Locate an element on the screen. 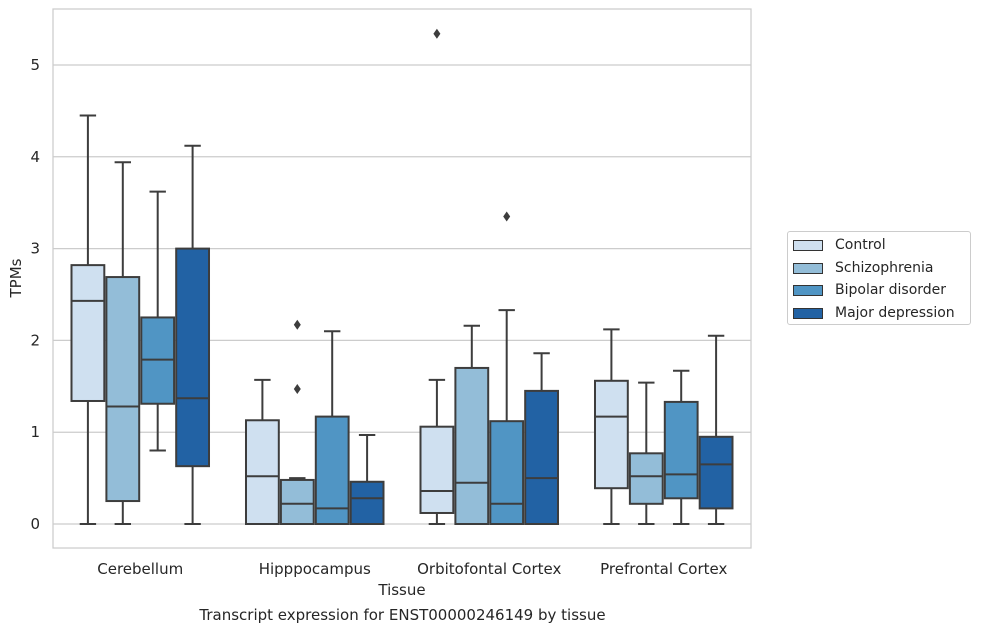  legend-label-major-depression: Major depression is located at coordinates (895, 313).